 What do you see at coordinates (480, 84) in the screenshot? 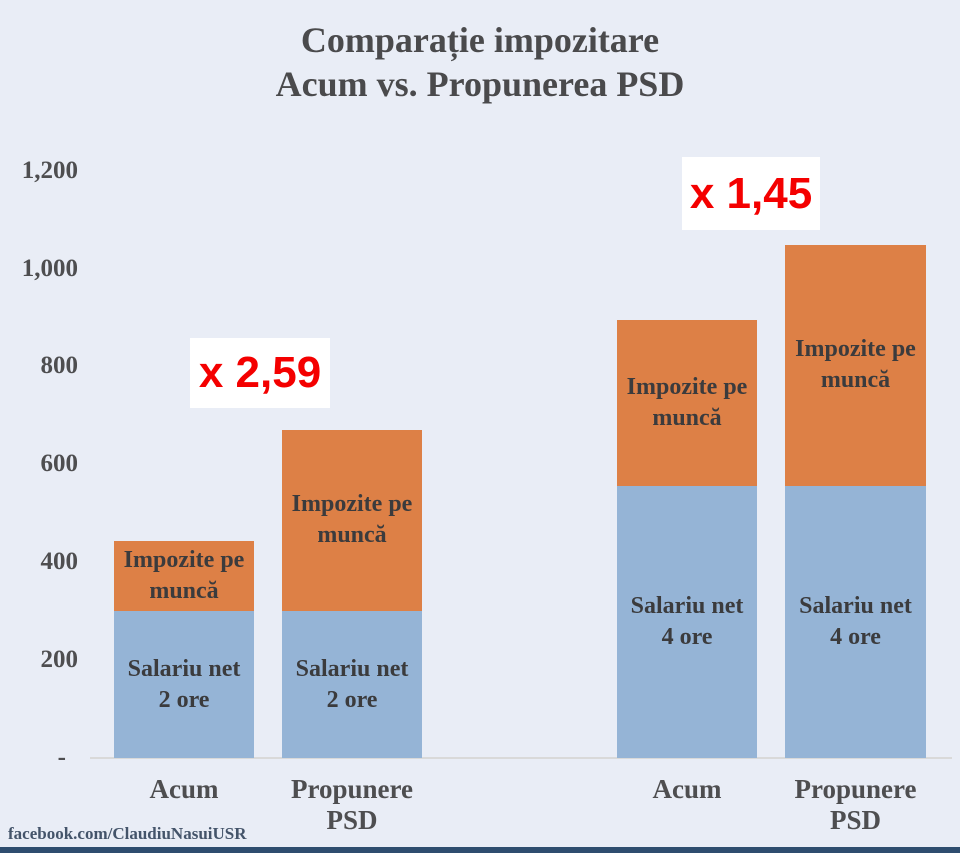
I see `chart-title-line2: Acum vs. Propunerea PSD` at bounding box center [480, 84].